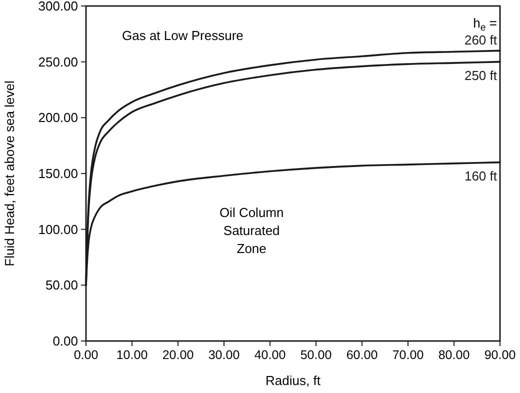  What do you see at coordinates (481, 40) in the screenshot?
I see `series-label: 260 ft` at bounding box center [481, 40].